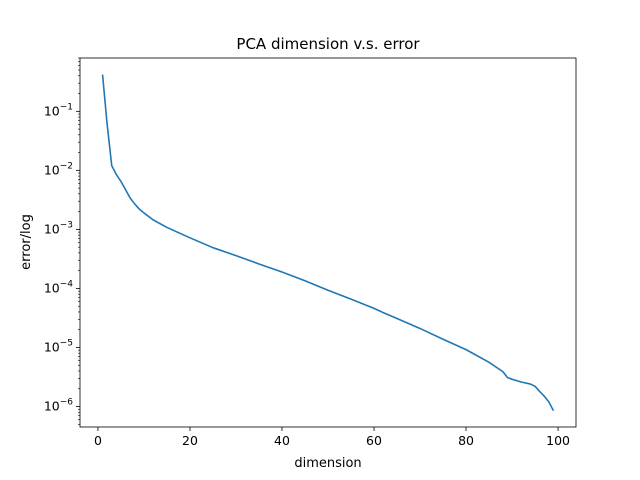 This screenshot has height=480, width=640. What do you see at coordinates (26, 242) in the screenshot?
I see `y-axis-label: error/log` at bounding box center [26, 242].